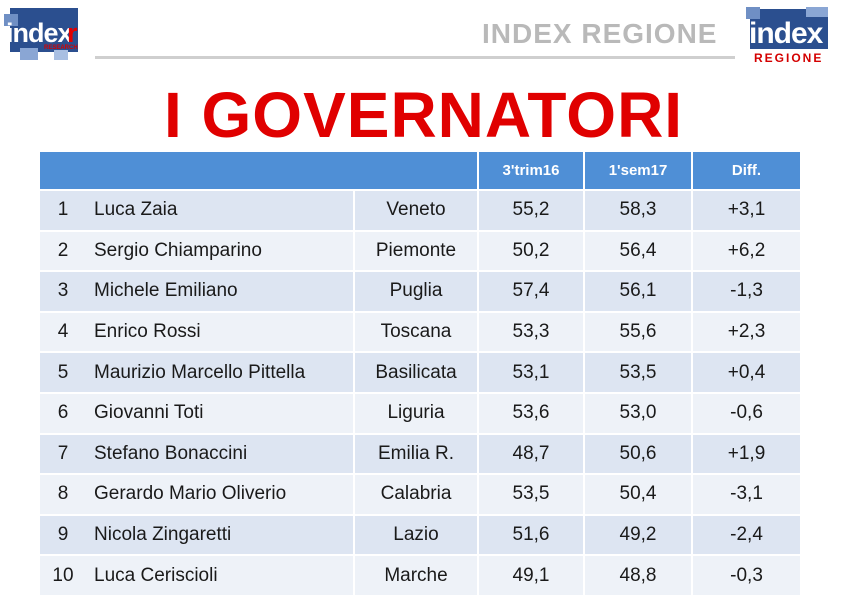  Describe the element at coordinates (638, 574) in the screenshot. I see `h1-2017-cell: 48,8` at that location.